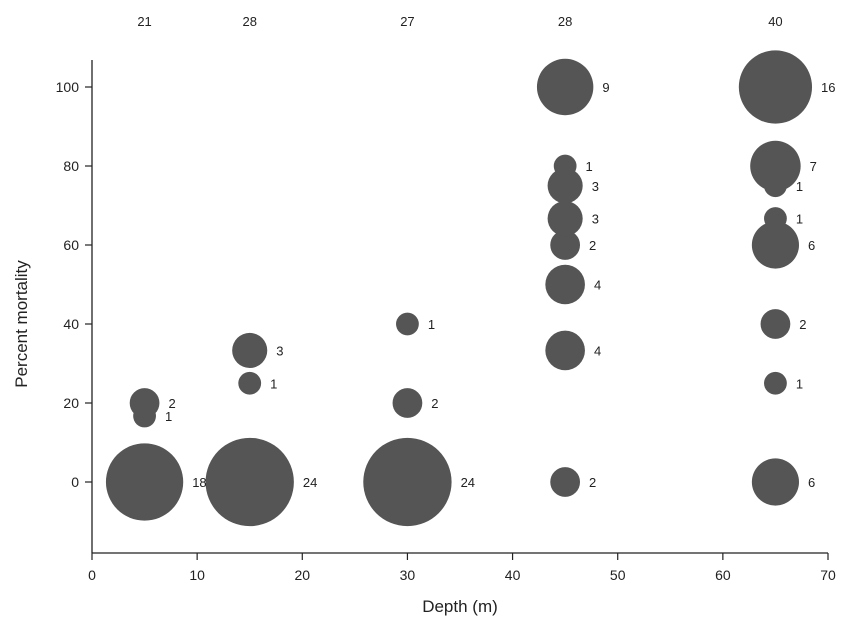  What do you see at coordinates (407, 21) in the screenshot?
I see `group-total-label: 27` at bounding box center [407, 21].